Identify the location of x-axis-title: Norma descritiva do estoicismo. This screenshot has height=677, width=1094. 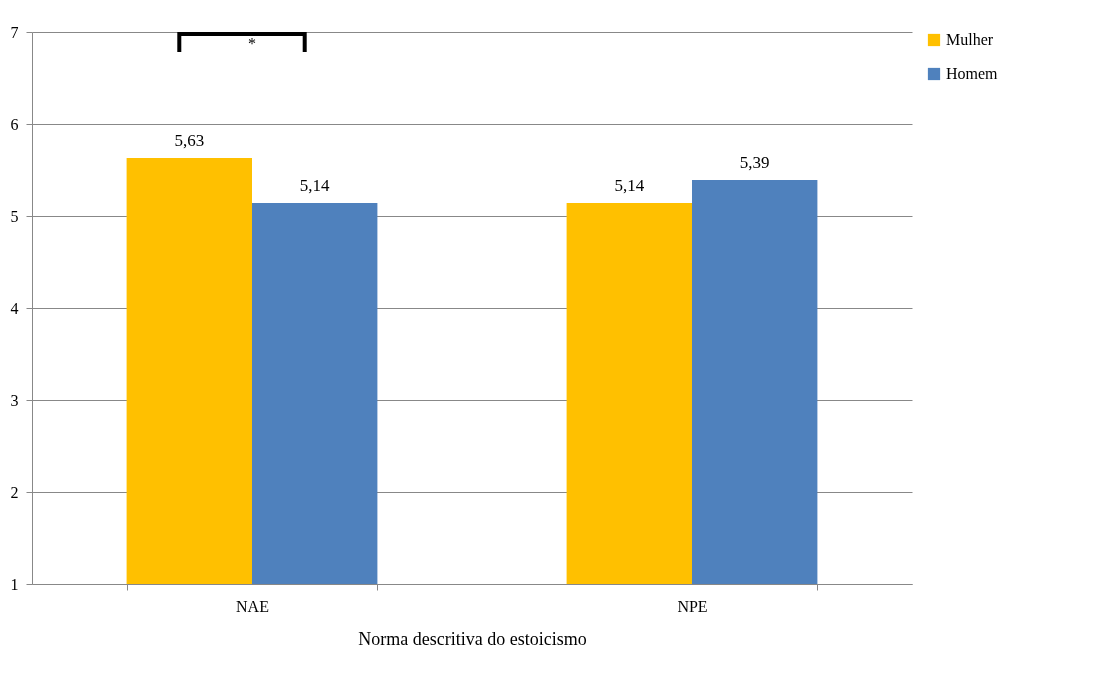
(472, 638).